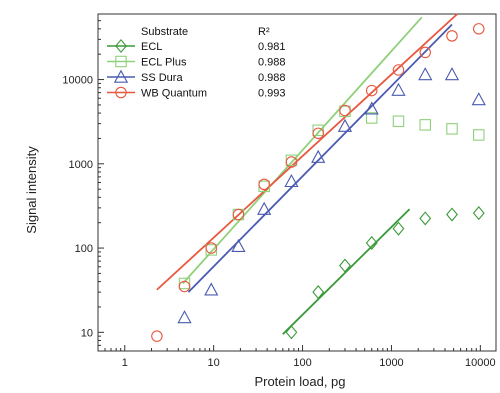 The height and width of the screenshot is (393, 500). I want to click on legend-item-ecl: ECL 0.981, so click(196, 46).